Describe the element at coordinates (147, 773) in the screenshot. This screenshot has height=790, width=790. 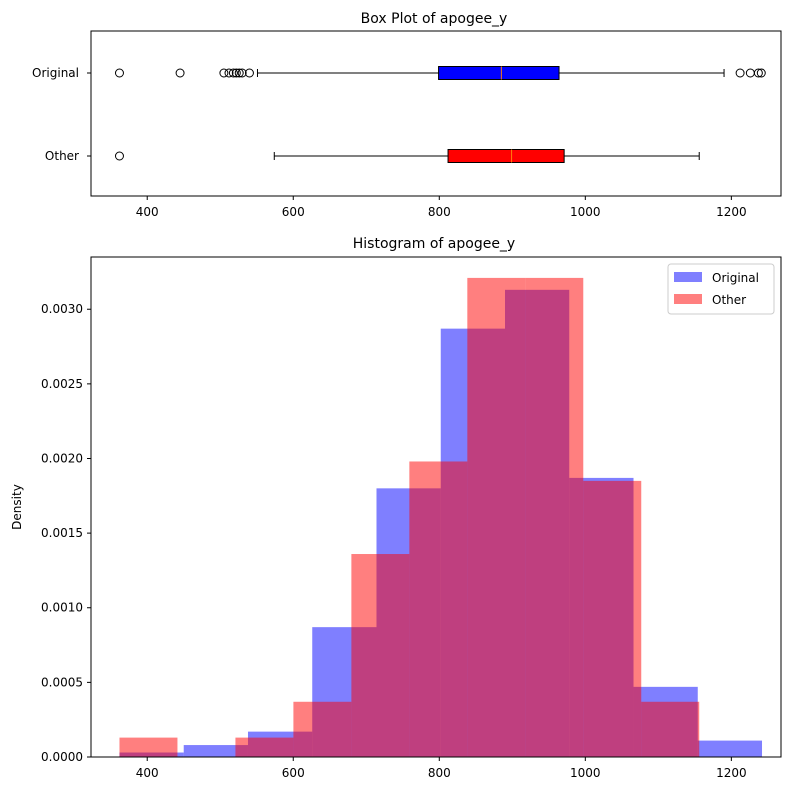
I see `hist-x-tick-label: 400` at that location.